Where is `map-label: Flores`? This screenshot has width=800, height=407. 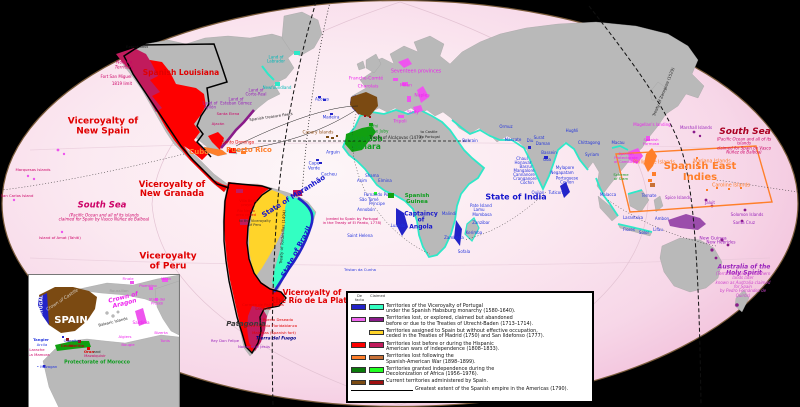 map-label: Flores is located at coordinates (629, 229).